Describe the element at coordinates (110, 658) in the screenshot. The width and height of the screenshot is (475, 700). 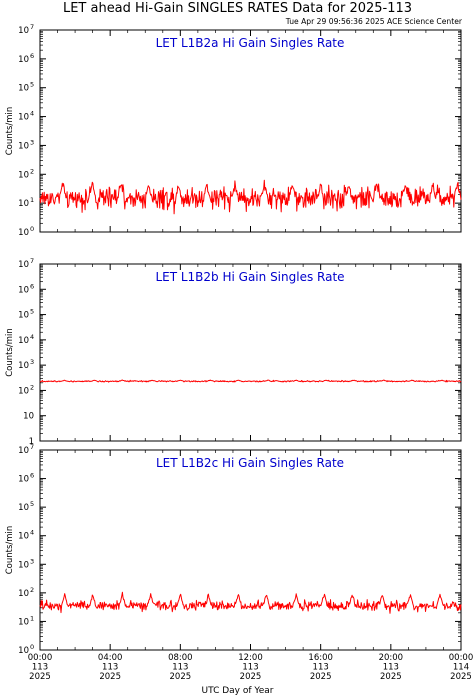
I see `x-tick-time: 04:00` at that location.